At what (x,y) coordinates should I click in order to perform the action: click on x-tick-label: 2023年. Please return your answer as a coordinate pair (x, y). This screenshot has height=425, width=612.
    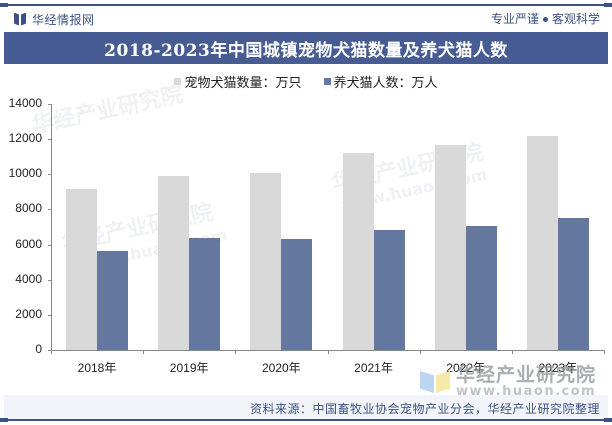
    Looking at the image, I should click on (558, 368).